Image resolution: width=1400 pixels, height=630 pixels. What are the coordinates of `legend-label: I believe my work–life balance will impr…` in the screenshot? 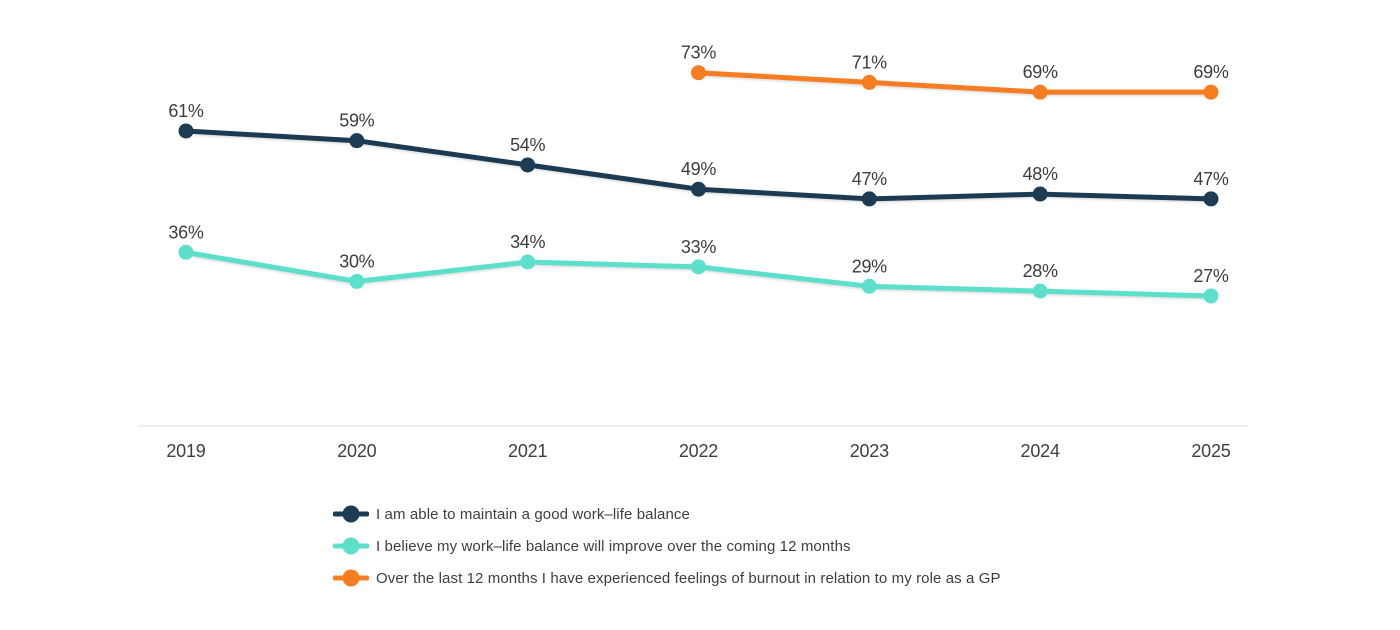 It's located at (613, 546).